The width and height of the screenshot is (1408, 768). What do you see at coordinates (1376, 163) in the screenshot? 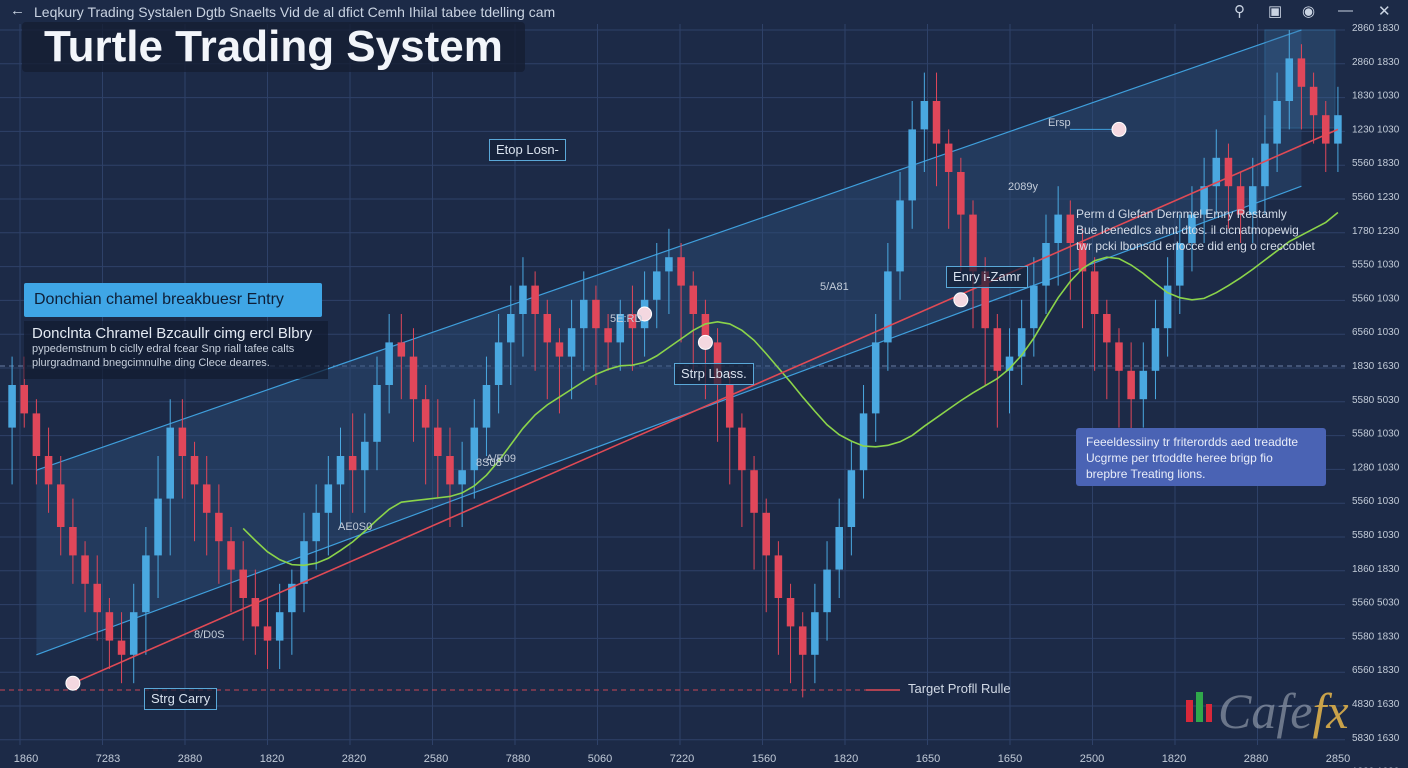
I see `y-tick-label: 5560 1830` at bounding box center [1376, 163].